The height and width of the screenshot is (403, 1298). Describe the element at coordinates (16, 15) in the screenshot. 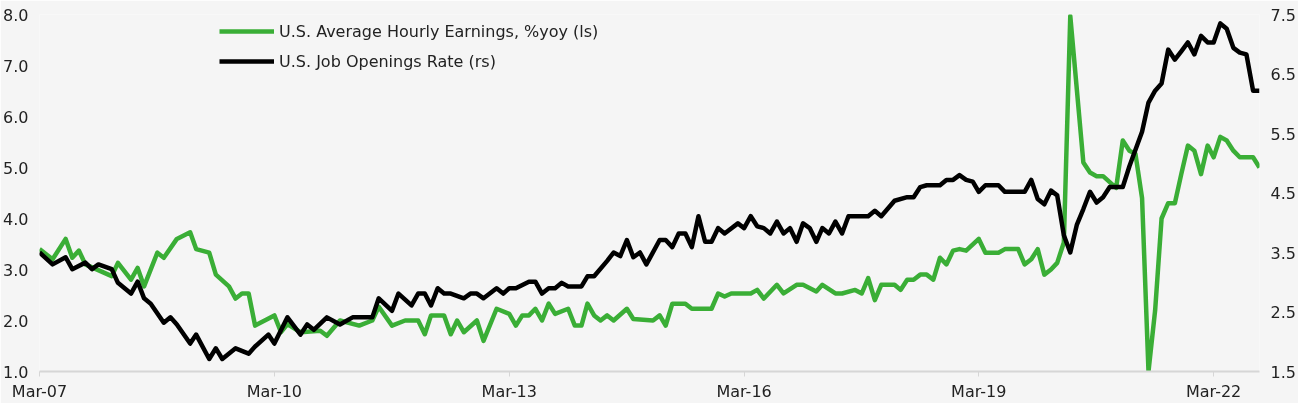

I see `y-tick-label: 8.0` at that location.